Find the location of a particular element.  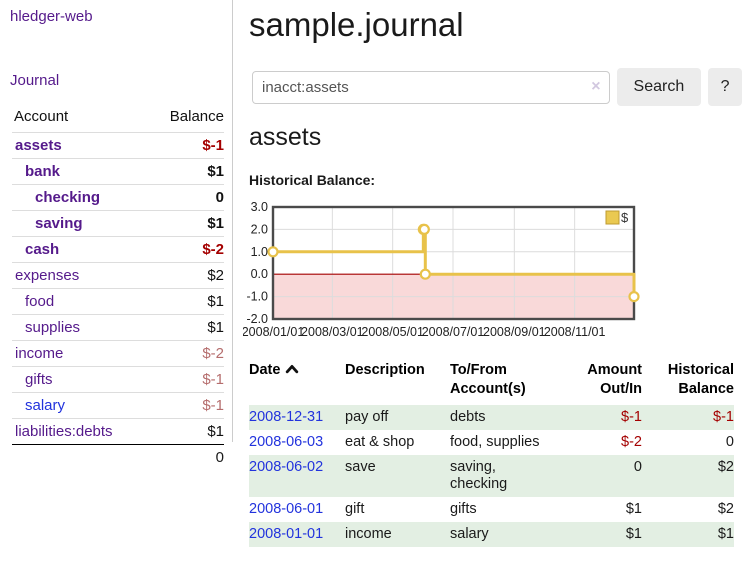

register-row: 2008-01-01 income salary $1 $1 is located at coordinates (491, 534).